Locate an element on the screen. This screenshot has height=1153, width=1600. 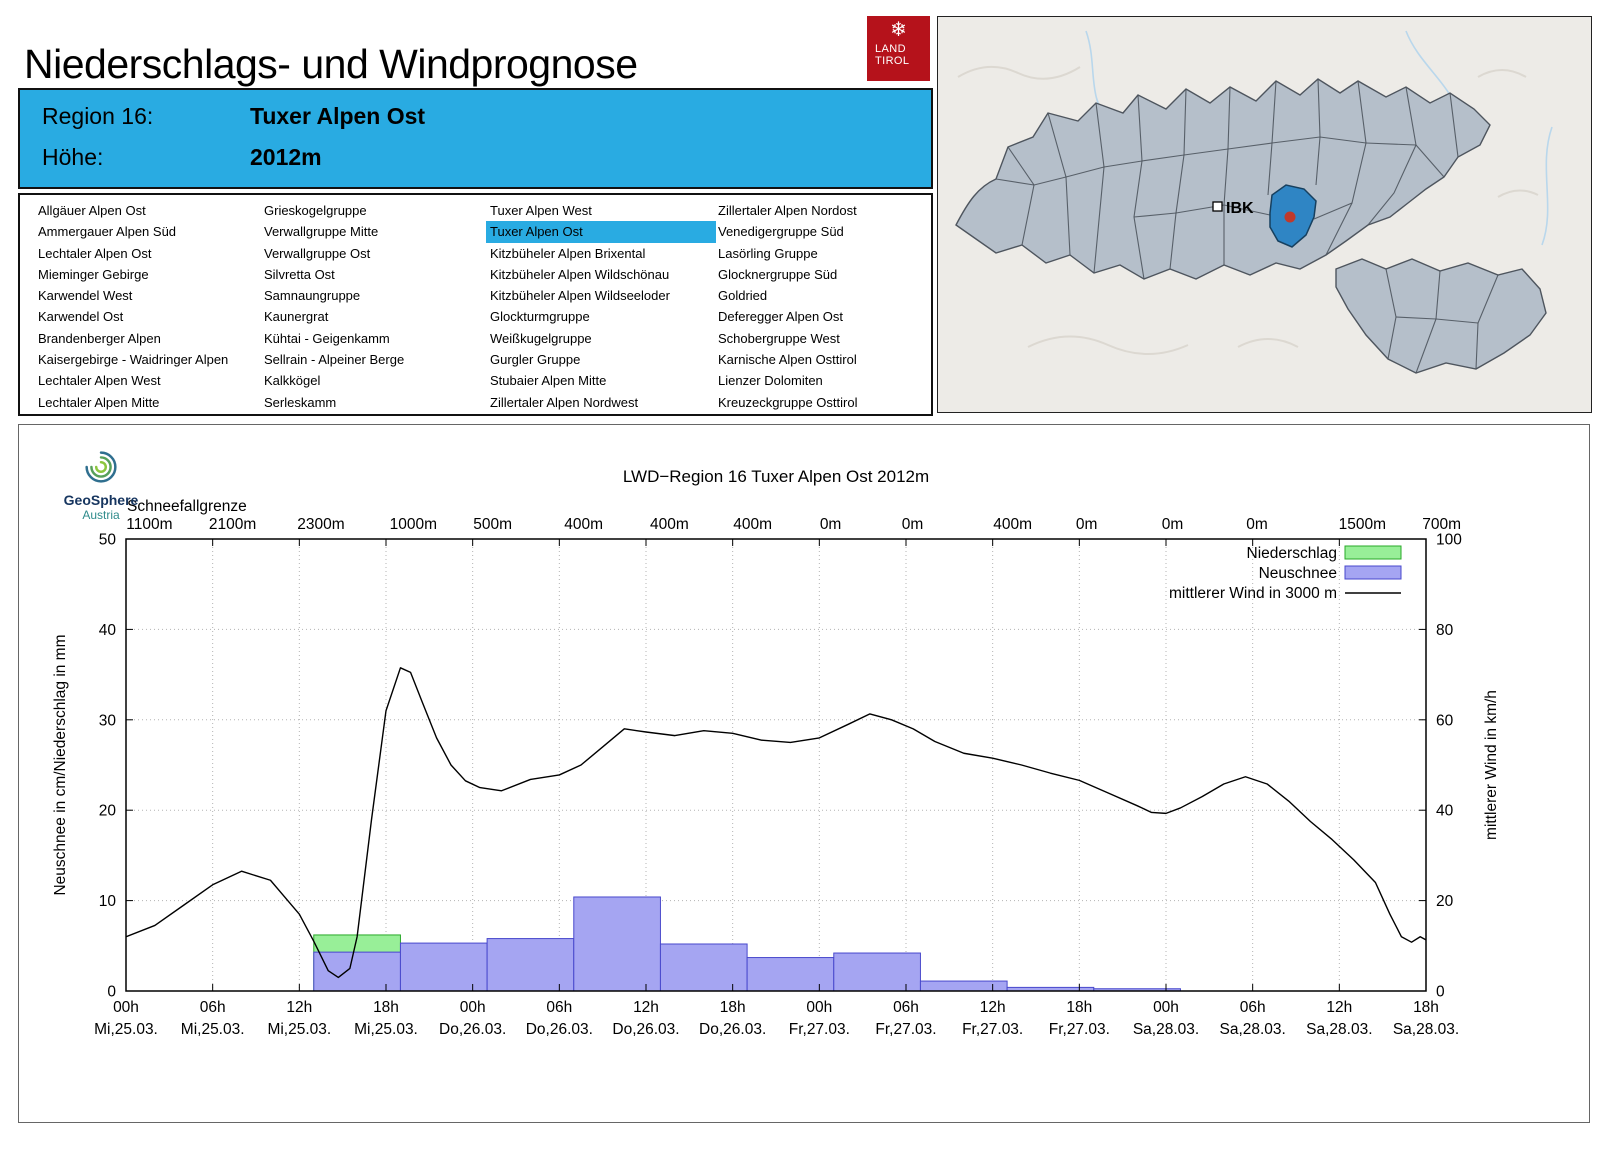
region-list-item: Glocknergruppe Süd is located at coordinates (778, 274).